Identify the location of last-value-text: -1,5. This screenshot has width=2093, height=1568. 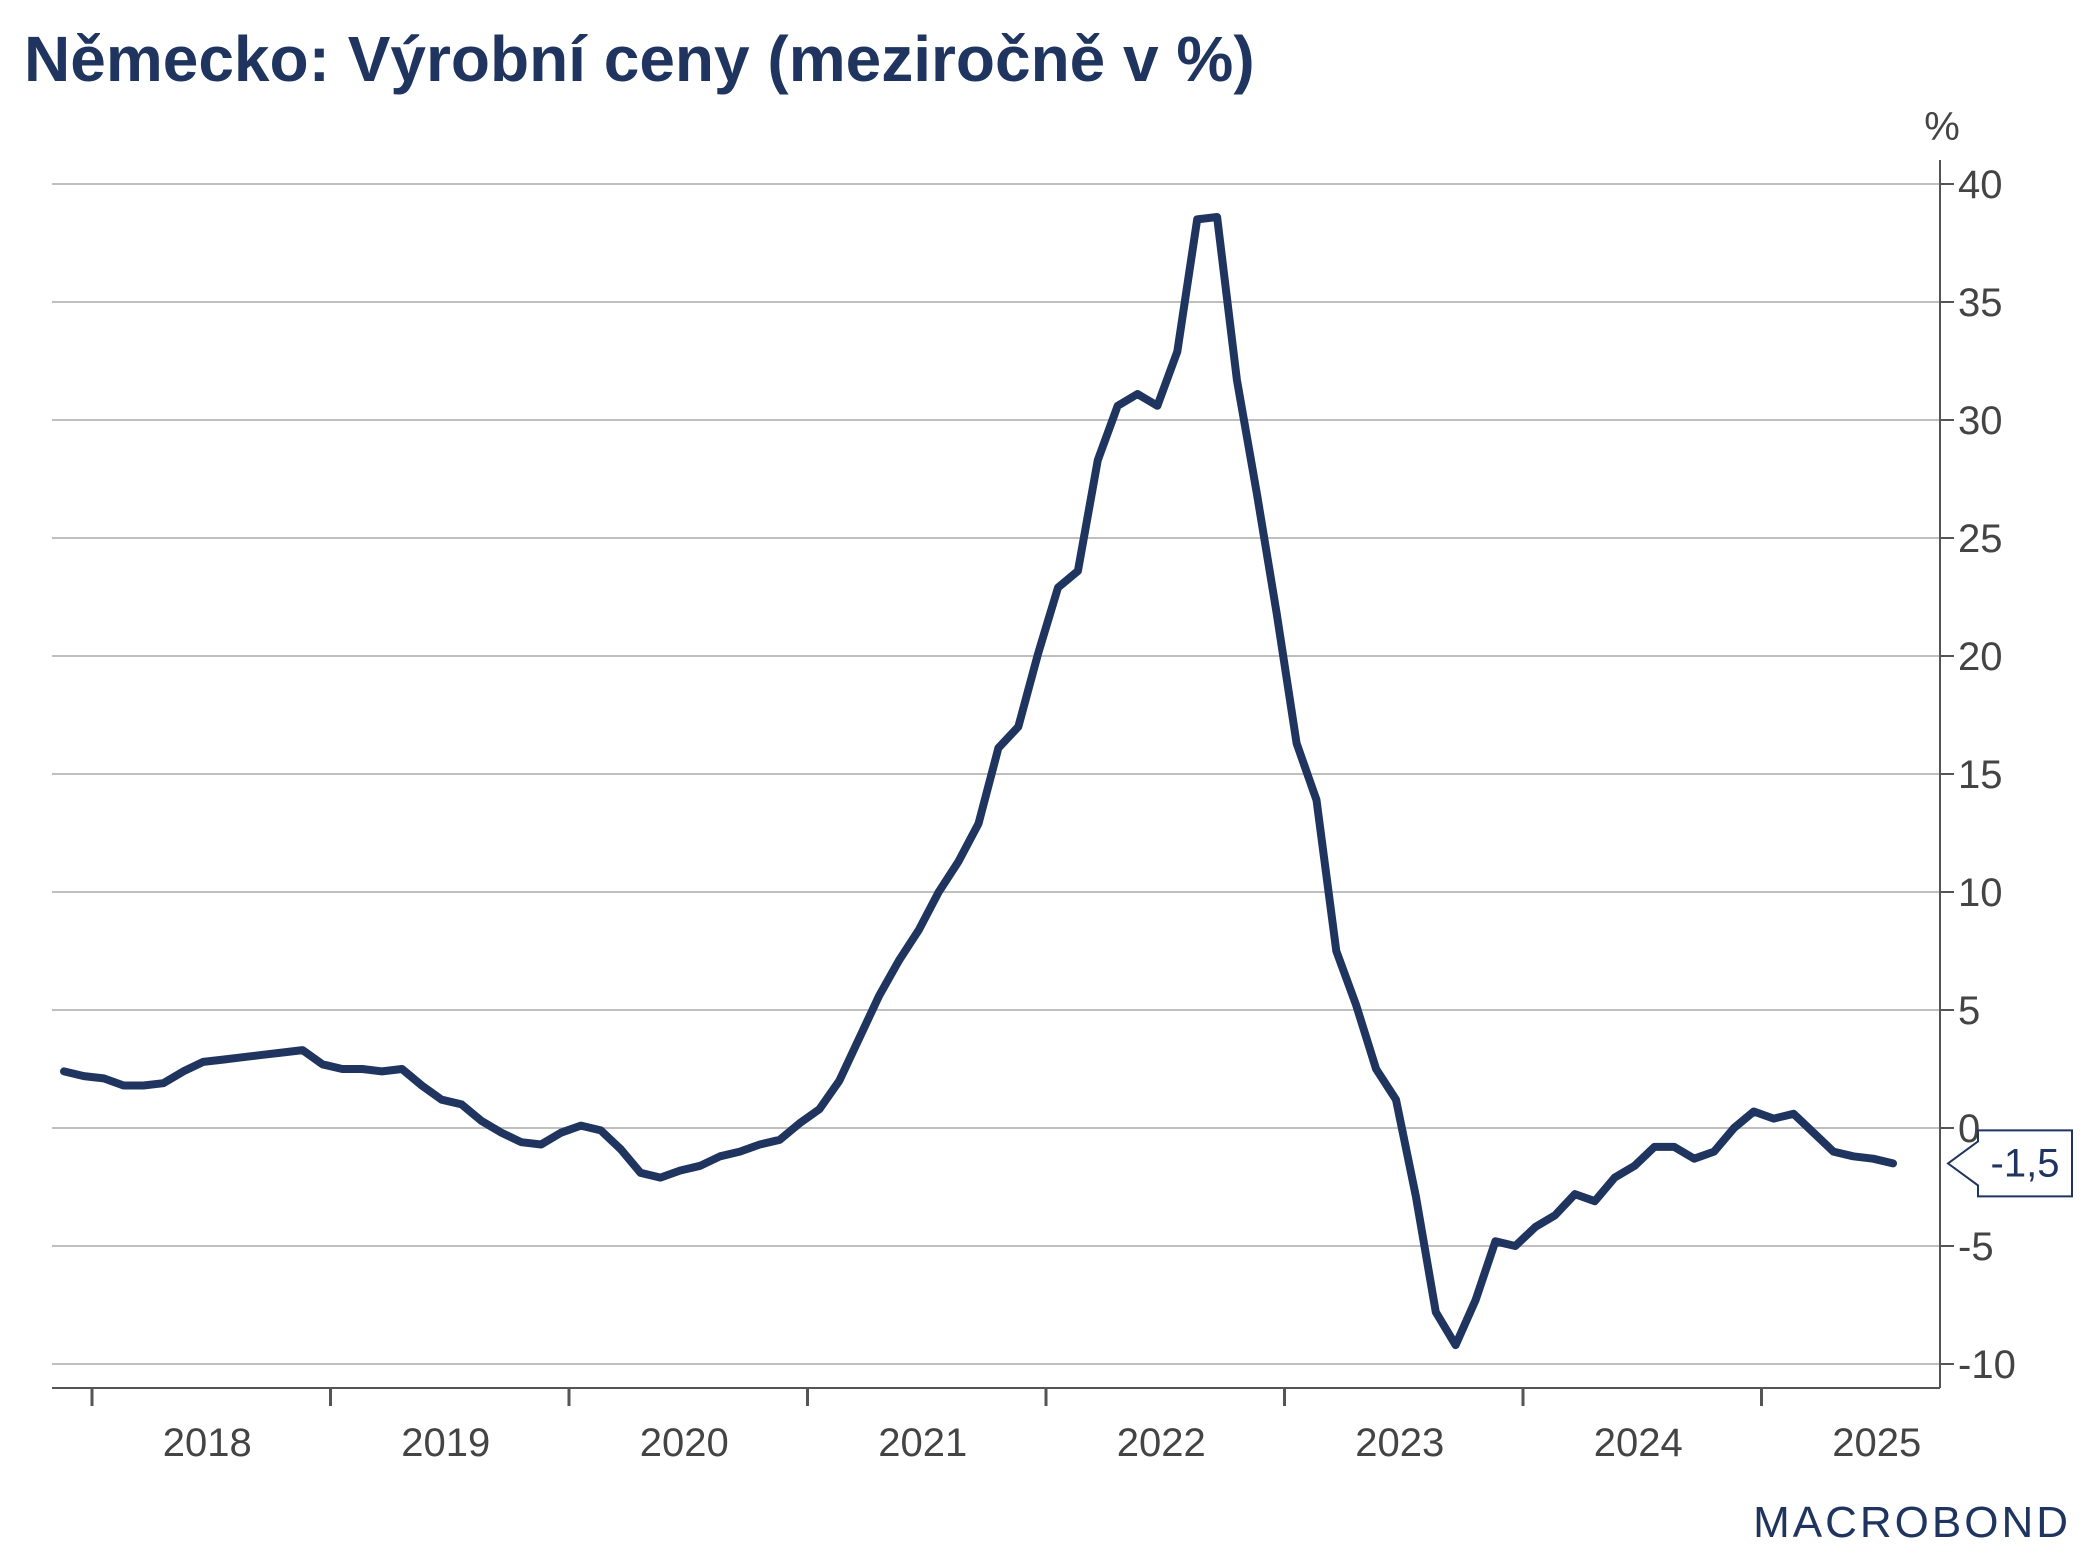
(2025, 1163).